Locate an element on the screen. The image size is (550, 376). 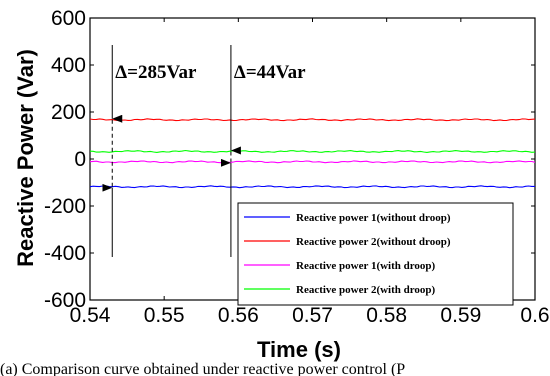
y-tick-label: 0 is located at coordinates (80, 159).